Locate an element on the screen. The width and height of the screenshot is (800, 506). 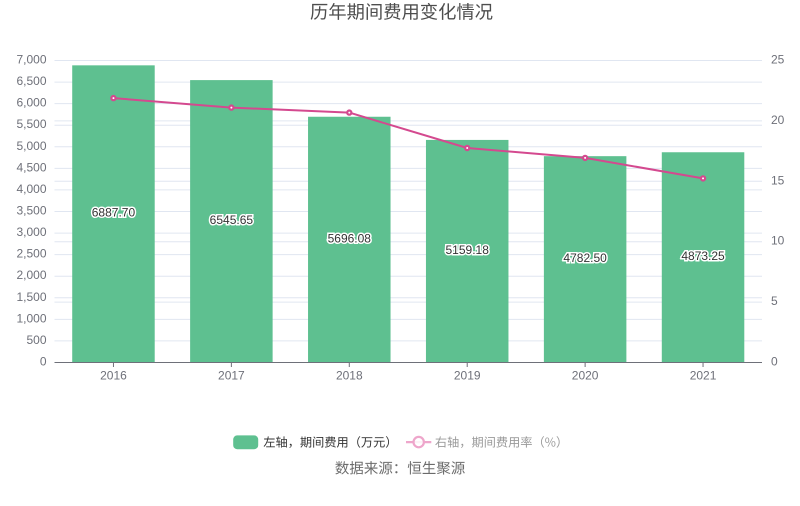
svg-text: 20 is located at coordinates (778, 120).